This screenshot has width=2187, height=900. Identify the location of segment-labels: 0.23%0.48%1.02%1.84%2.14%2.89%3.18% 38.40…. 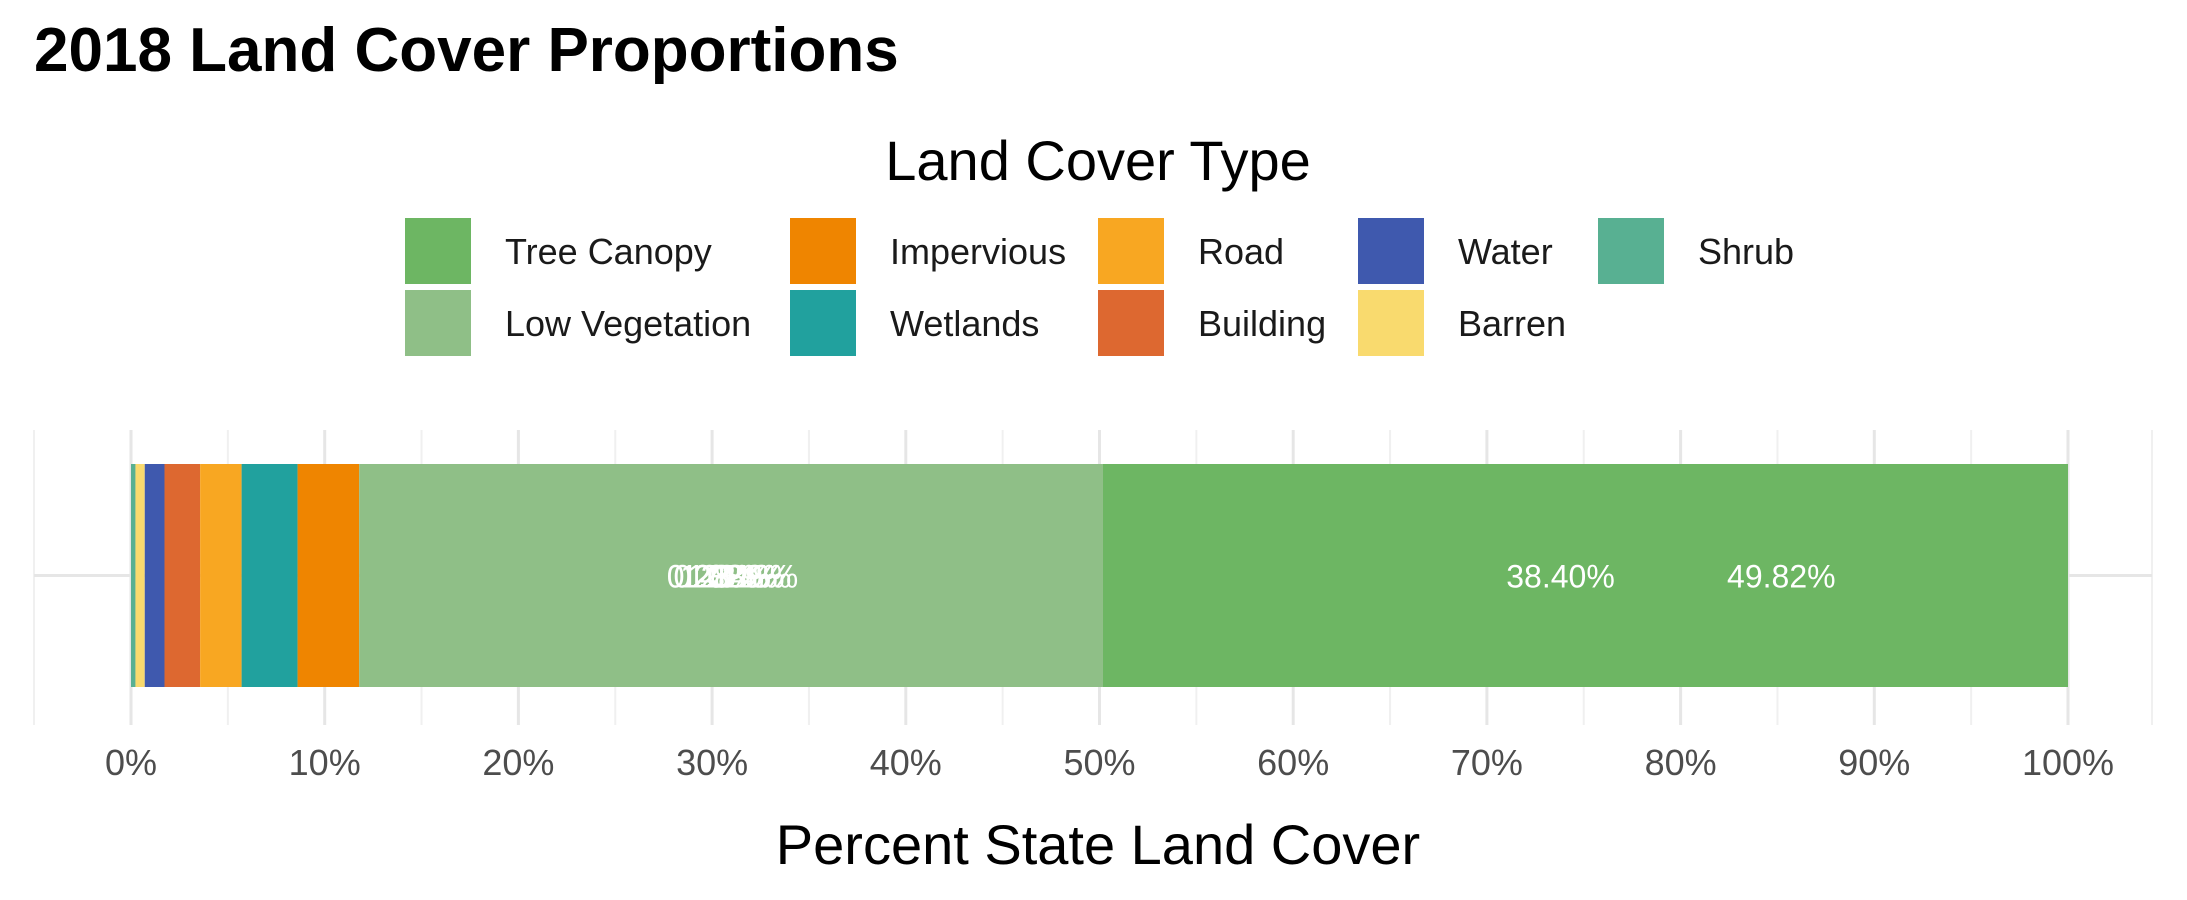
(1251, 577).